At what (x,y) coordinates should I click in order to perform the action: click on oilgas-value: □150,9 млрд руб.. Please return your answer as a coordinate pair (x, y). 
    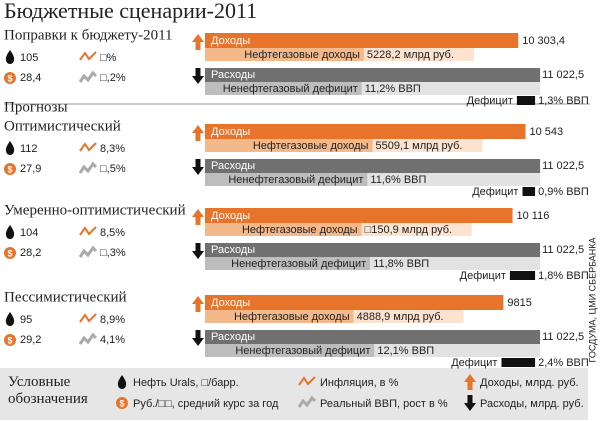
    Looking at the image, I should click on (409, 230).